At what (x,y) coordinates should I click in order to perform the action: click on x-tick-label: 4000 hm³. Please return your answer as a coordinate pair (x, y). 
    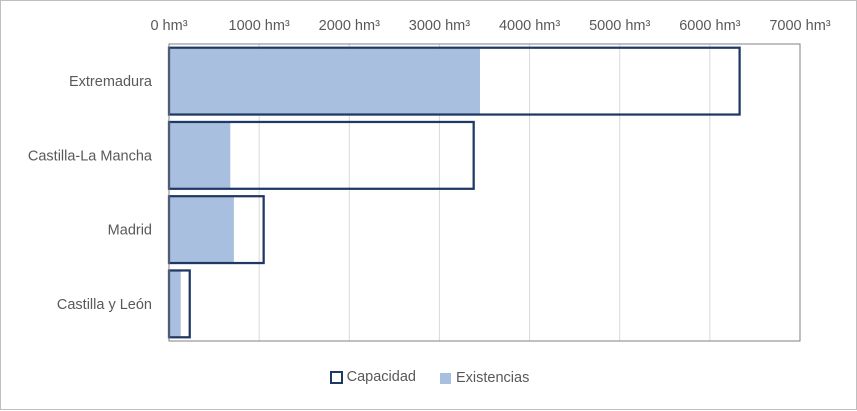
    Looking at the image, I should click on (529, 26).